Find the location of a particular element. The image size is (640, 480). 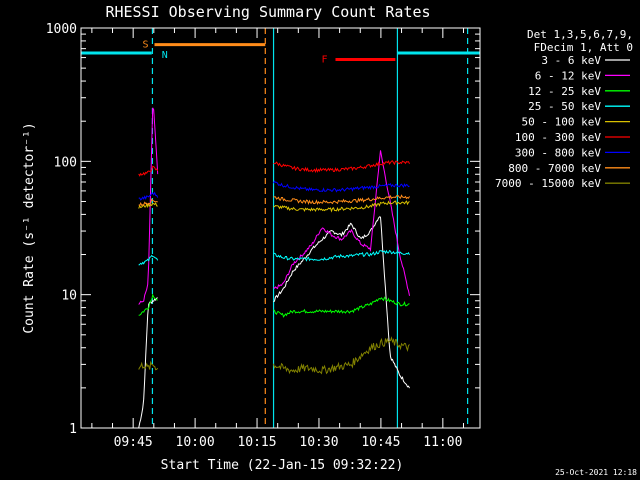

legend-label-0: 3 - 6 keV is located at coordinates (571, 60).